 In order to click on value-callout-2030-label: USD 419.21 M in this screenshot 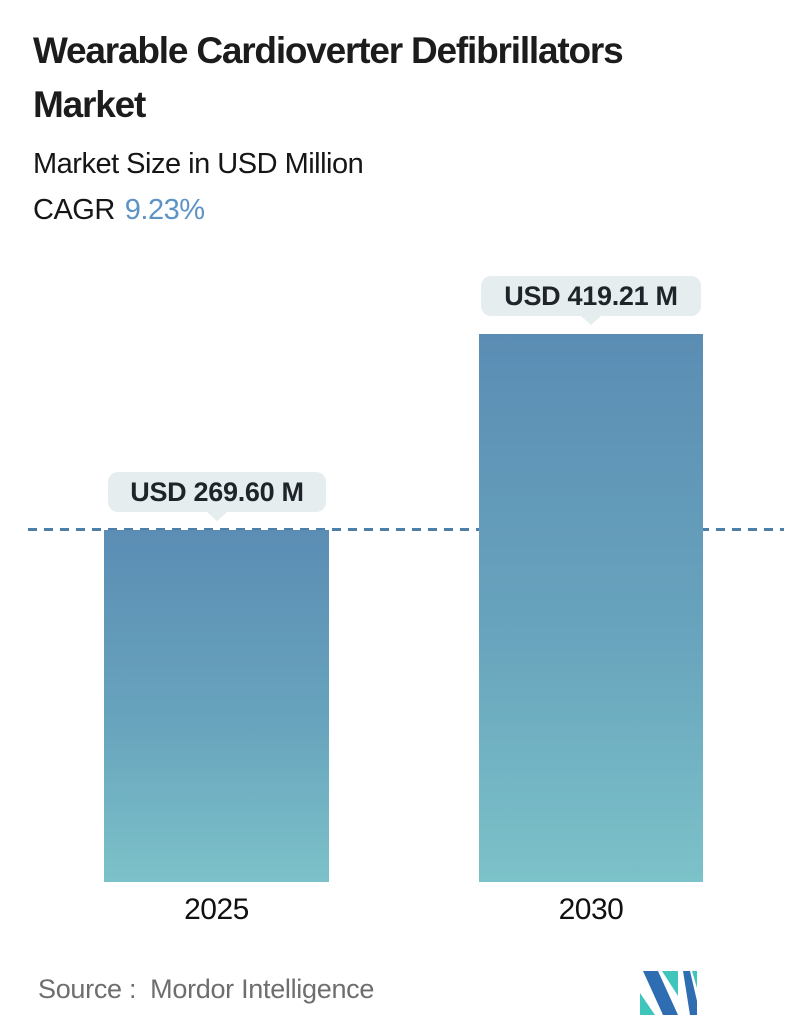, I will do `click(591, 295)`.